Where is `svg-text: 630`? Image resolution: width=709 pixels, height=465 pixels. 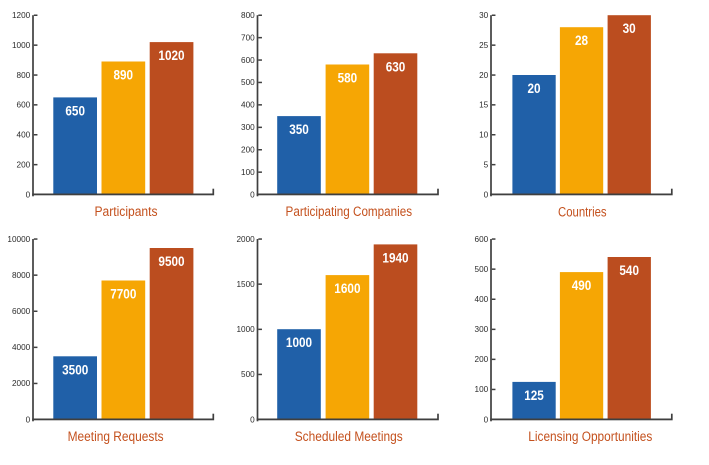
svg-text: 630 is located at coordinates (396, 66).